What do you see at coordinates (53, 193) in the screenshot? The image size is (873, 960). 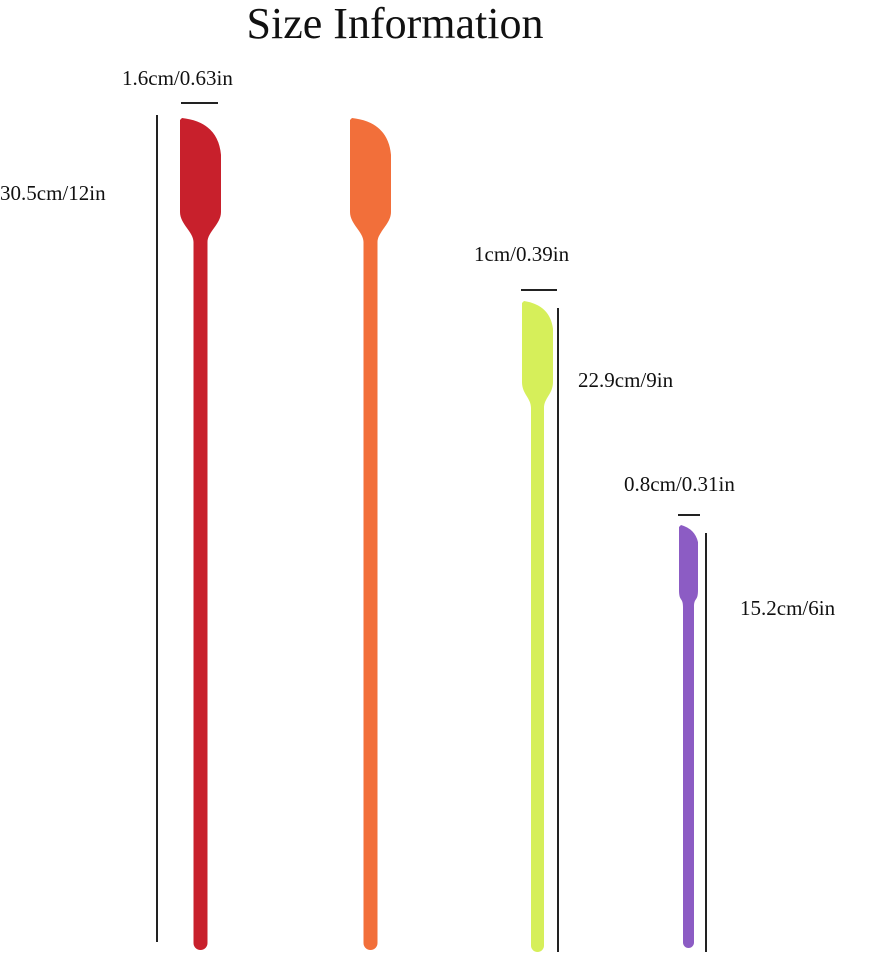 I see `red-length-label: 30.5cm/12in` at bounding box center [53, 193].